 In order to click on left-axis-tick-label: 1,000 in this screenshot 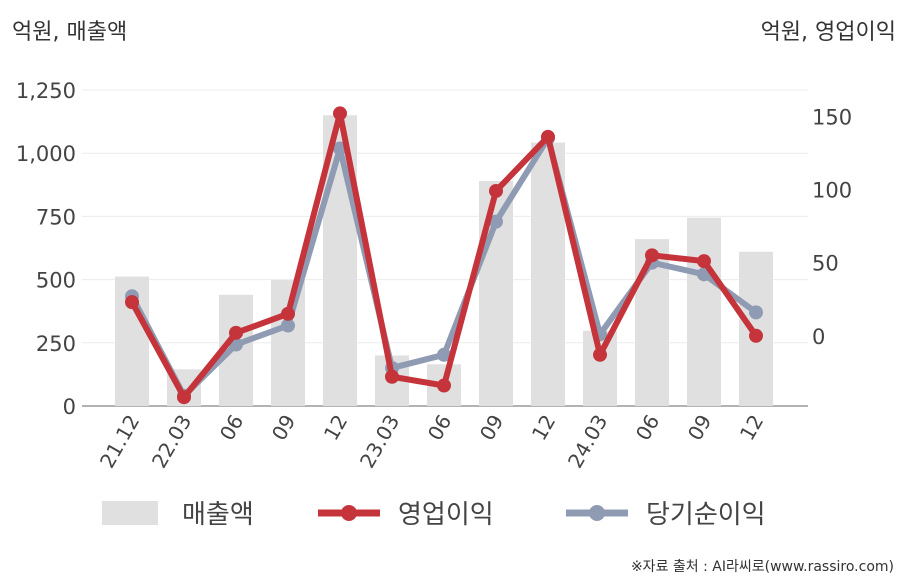, I will do `click(46, 154)`.